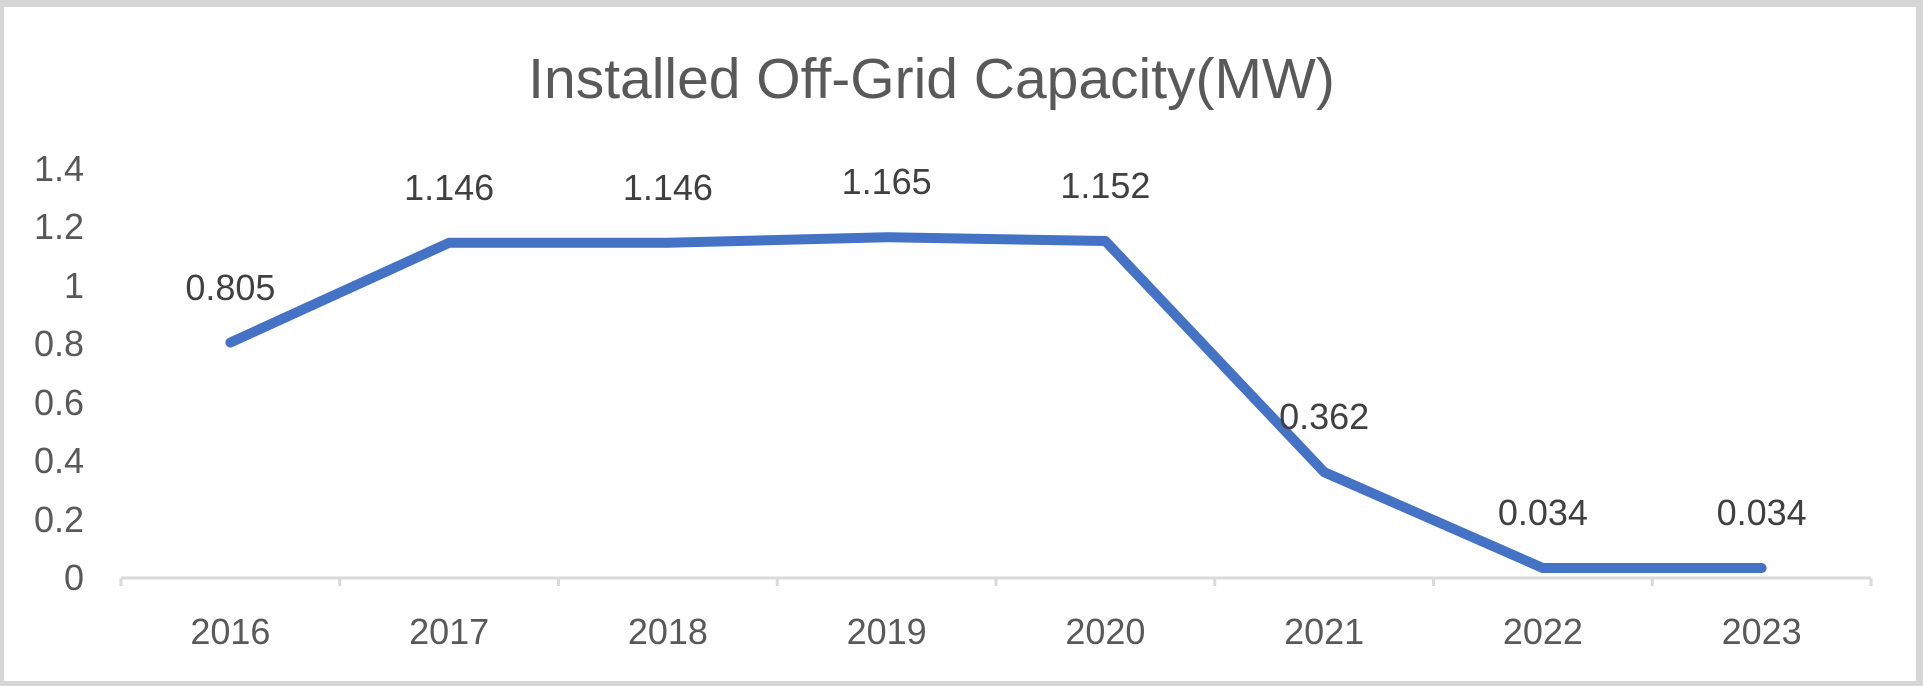 The image size is (1923, 686). What do you see at coordinates (1324, 417) in the screenshot?
I see `data-label: 0.362` at bounding box center [1324, 417].